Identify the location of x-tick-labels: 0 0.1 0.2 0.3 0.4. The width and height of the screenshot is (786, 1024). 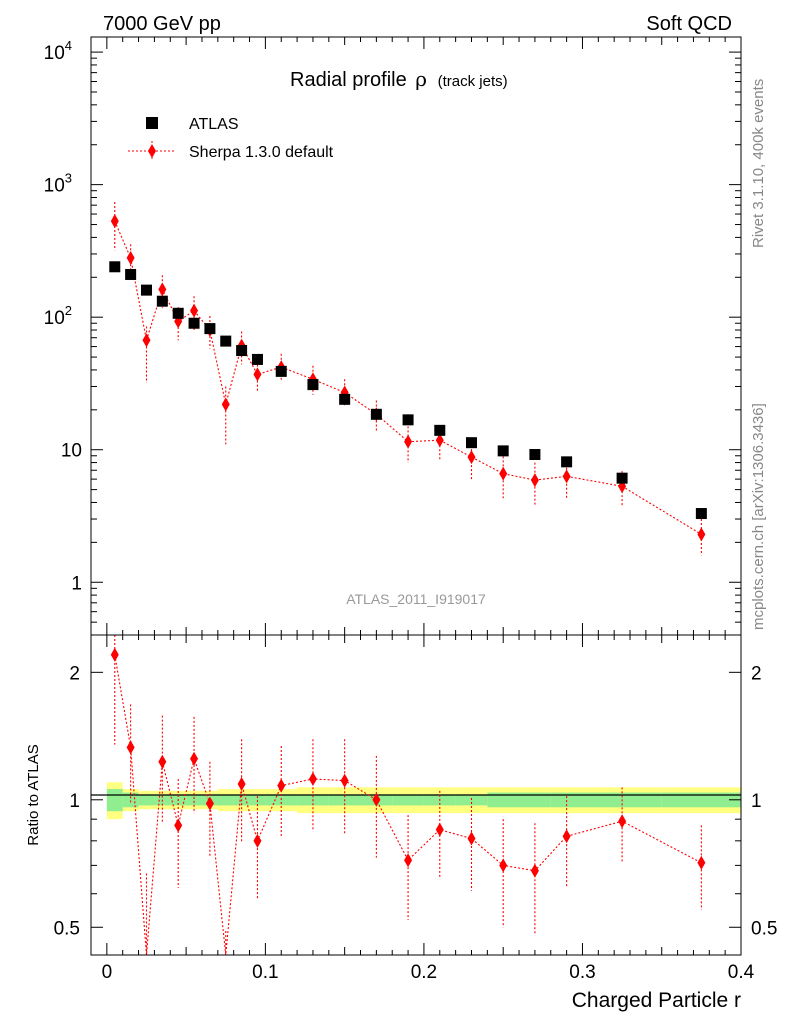
(428, 972).